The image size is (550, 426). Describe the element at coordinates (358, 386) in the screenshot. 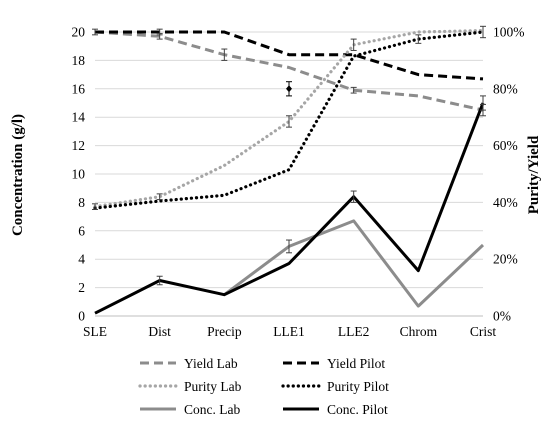

I see `legend-label: Purity Pilot` at that location.